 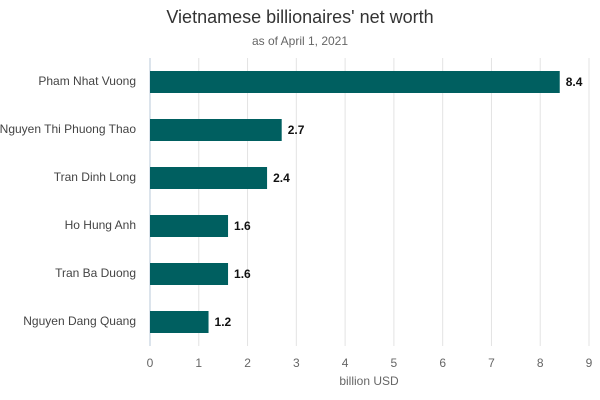 I want to click on data-label: 2.7, so click(x=296, y=130).